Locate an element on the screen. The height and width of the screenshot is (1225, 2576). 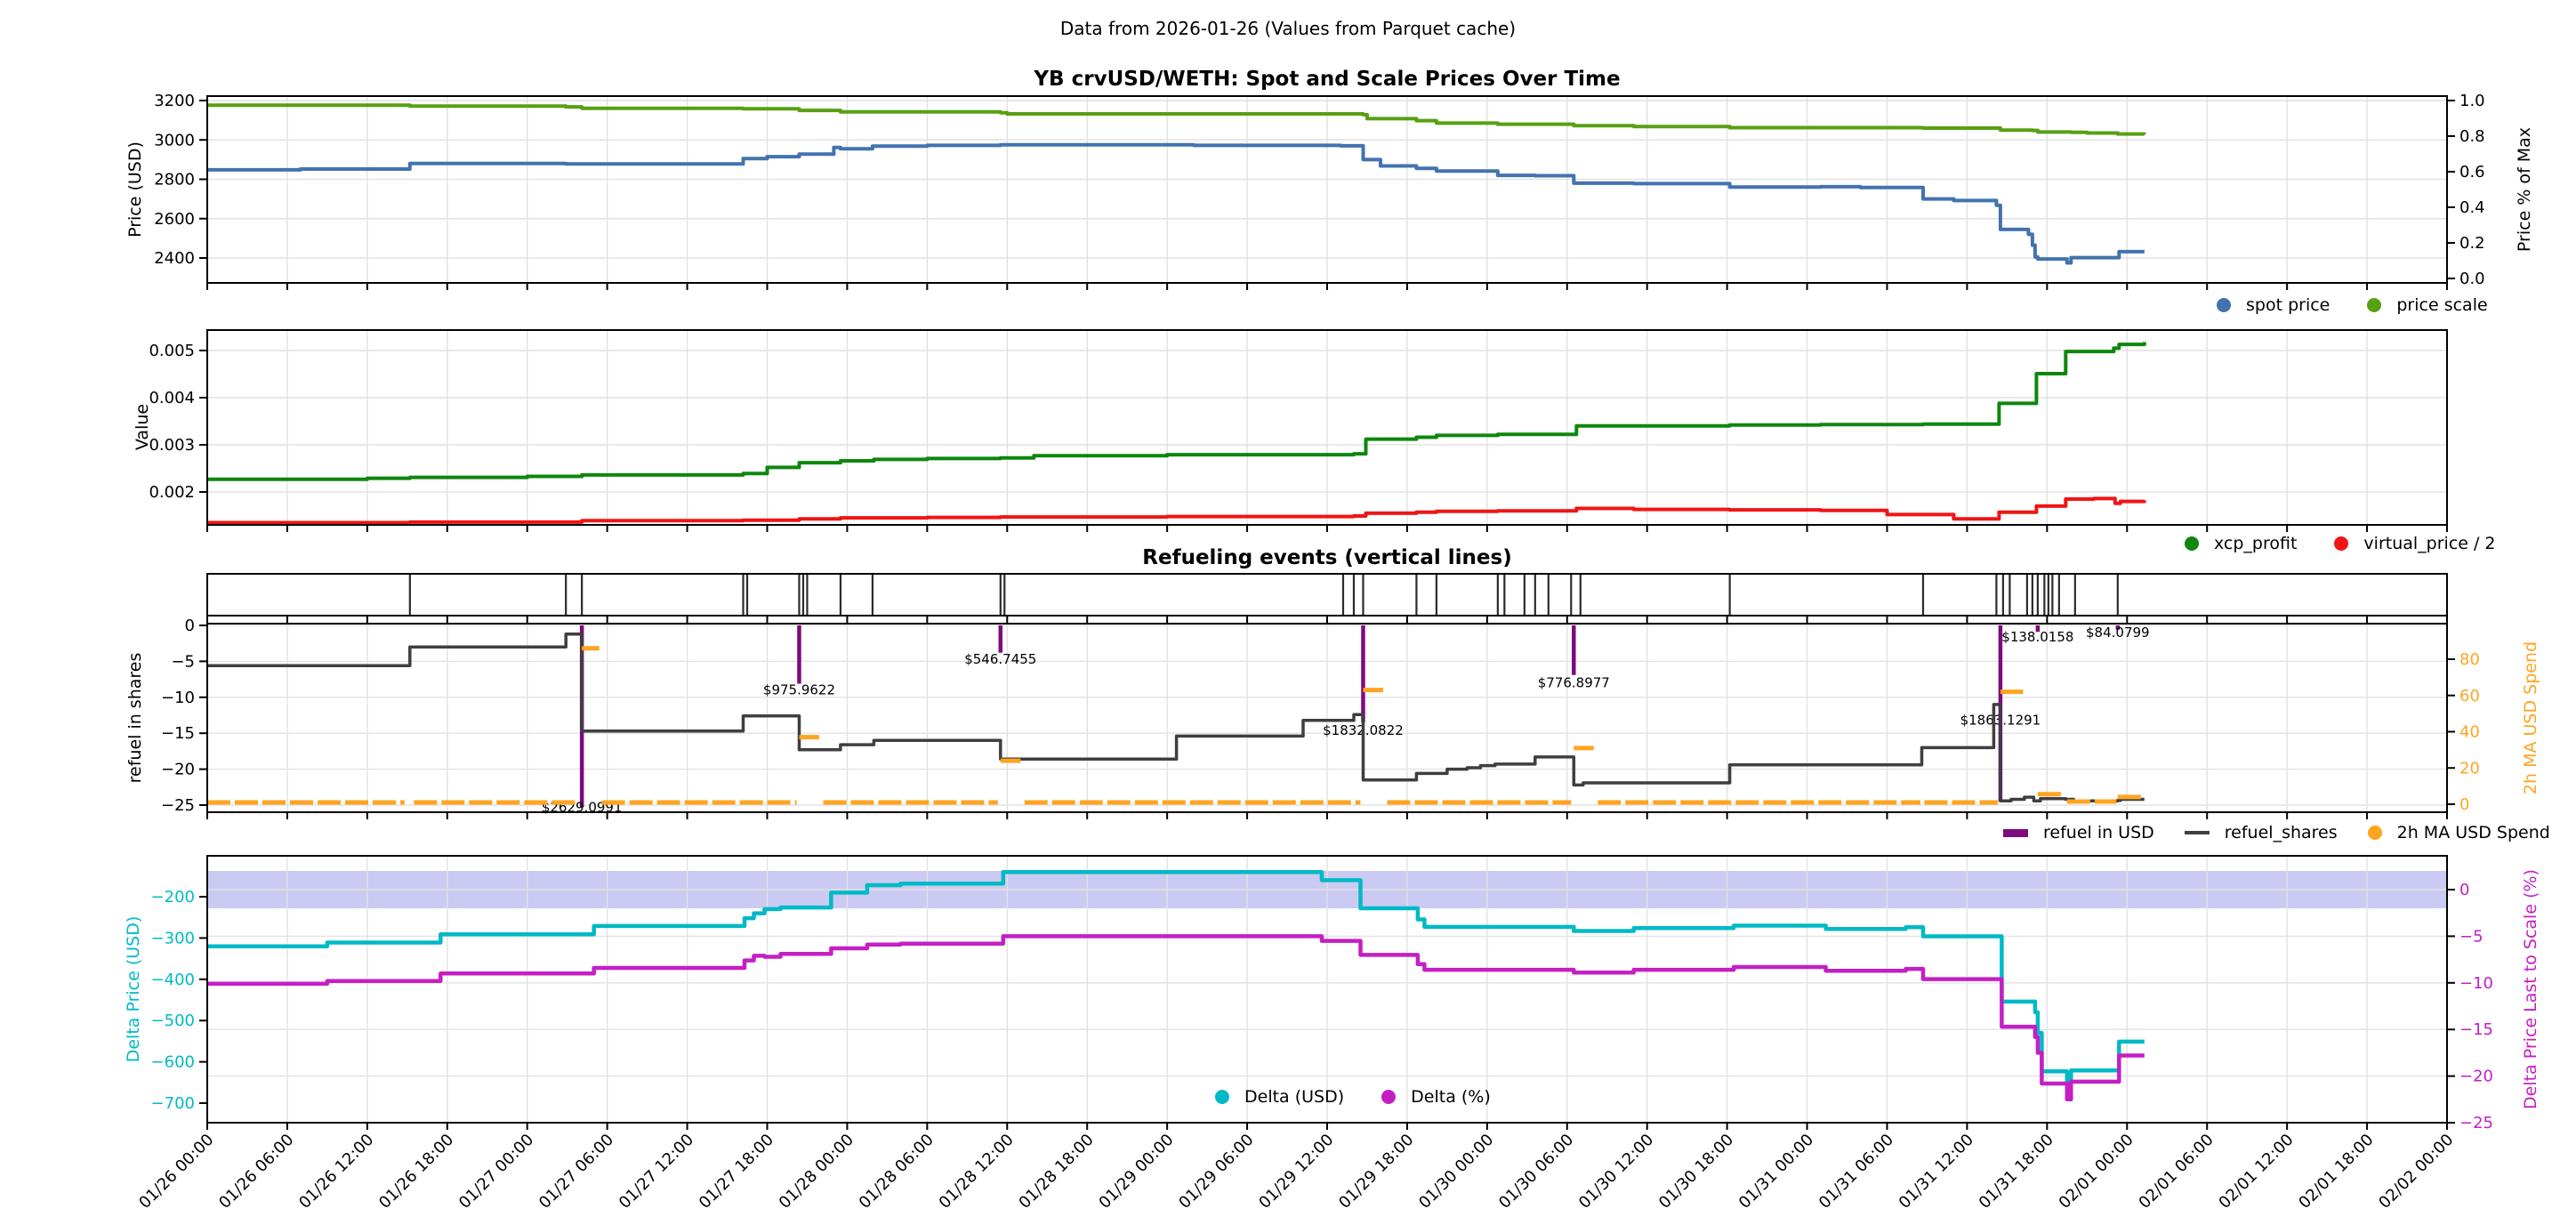
xcp-profit-series is located at coordinates (1176, 411).